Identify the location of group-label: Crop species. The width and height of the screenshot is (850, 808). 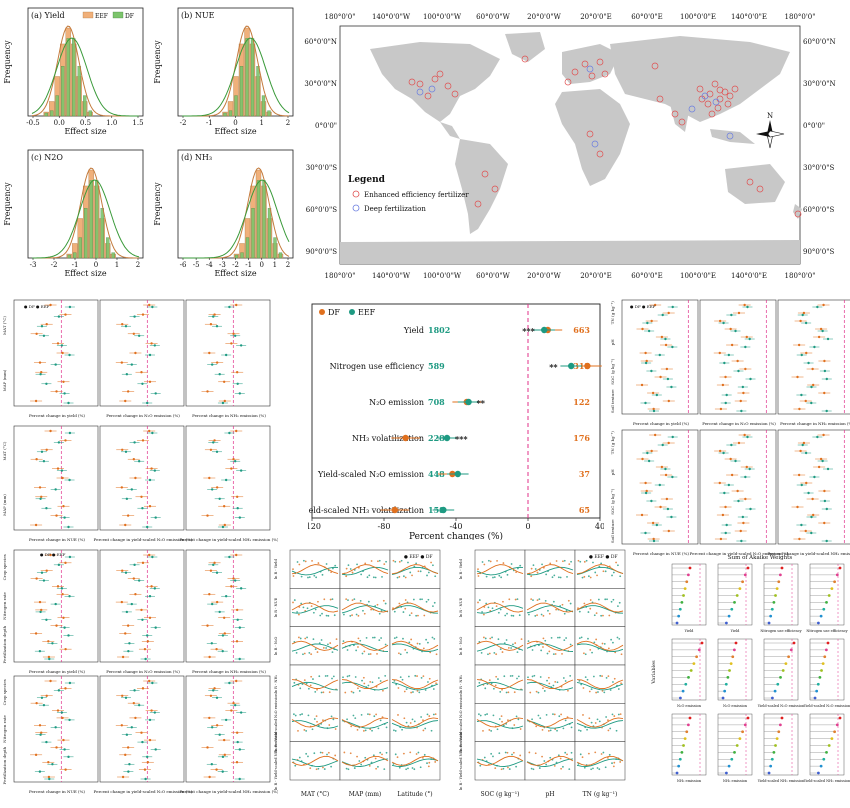
(4, 692).